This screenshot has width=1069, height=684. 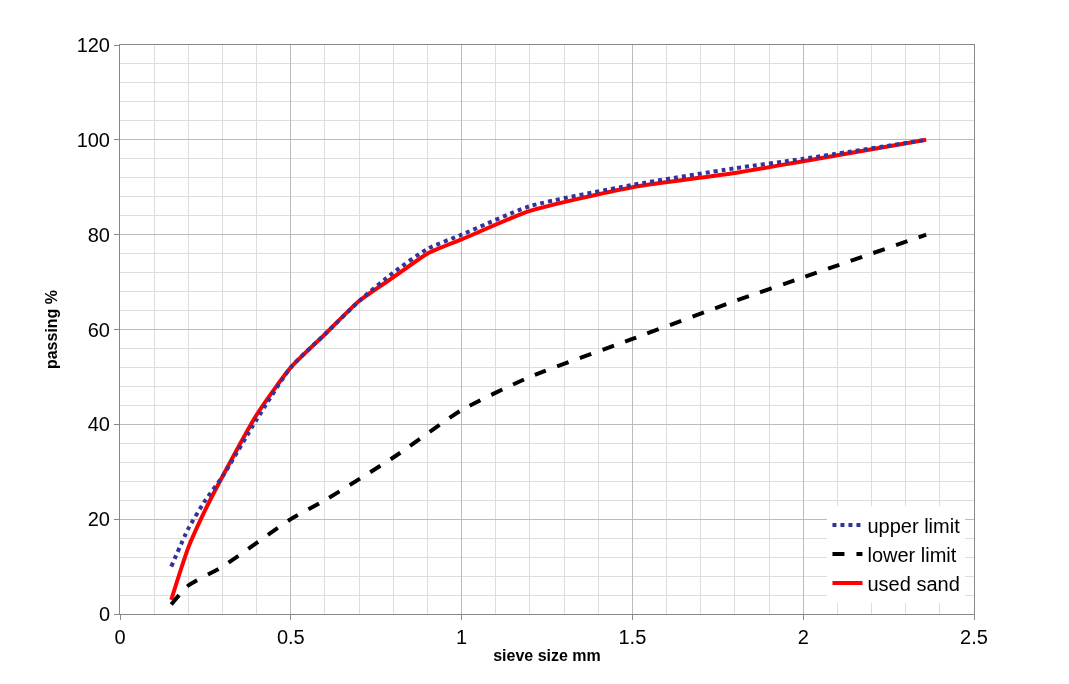 I want to click on y-tick-label: 100, so click(x=93, y=139).